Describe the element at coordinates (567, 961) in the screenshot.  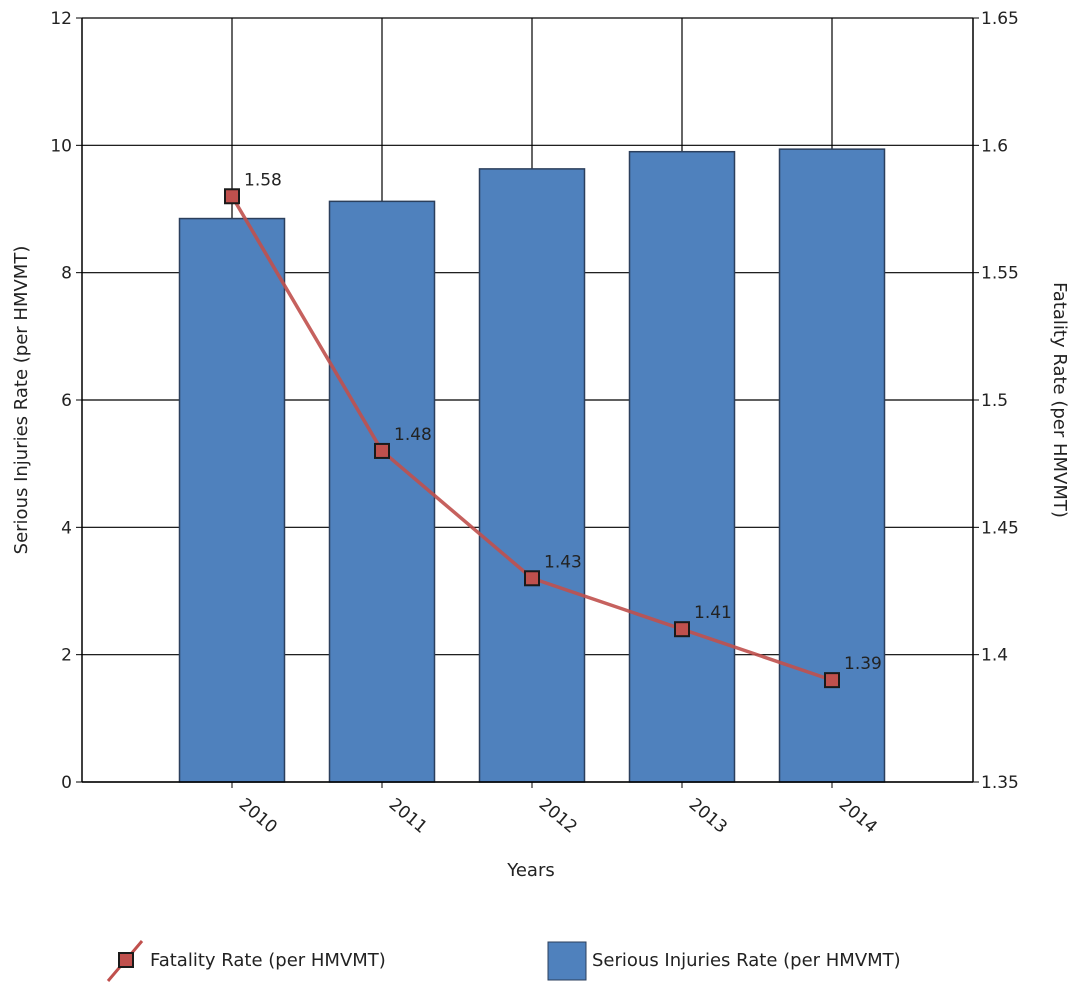
I see `legend-bar-swatch` at that location.